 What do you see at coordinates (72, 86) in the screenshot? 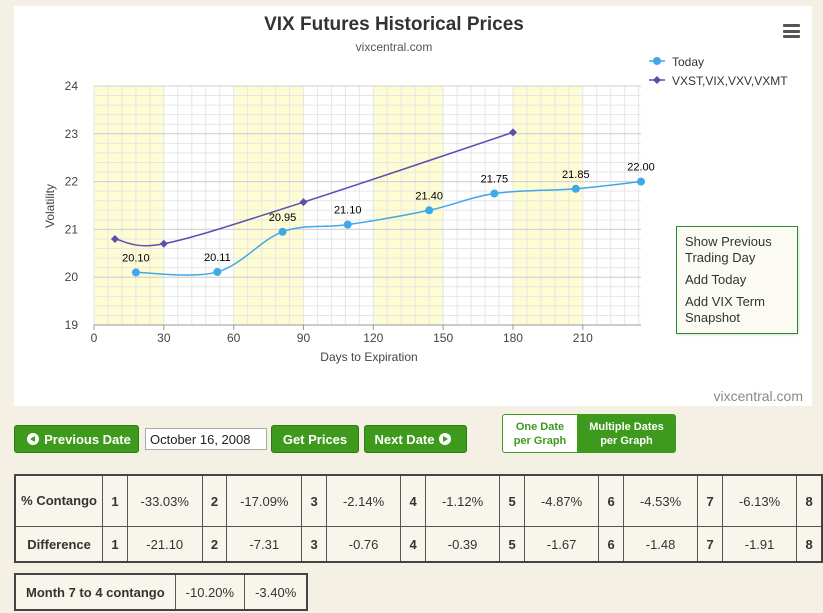
I see `y-tick-label: 24` at bounding box center [72, 86].